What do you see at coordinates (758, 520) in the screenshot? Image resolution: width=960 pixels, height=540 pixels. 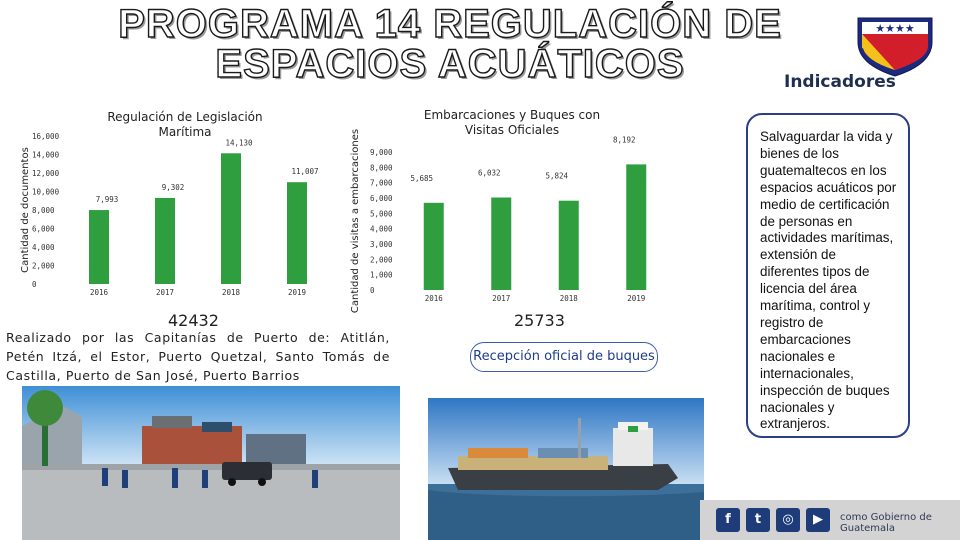 I see `twitter-icon: t` at bounding box center [758, 520].